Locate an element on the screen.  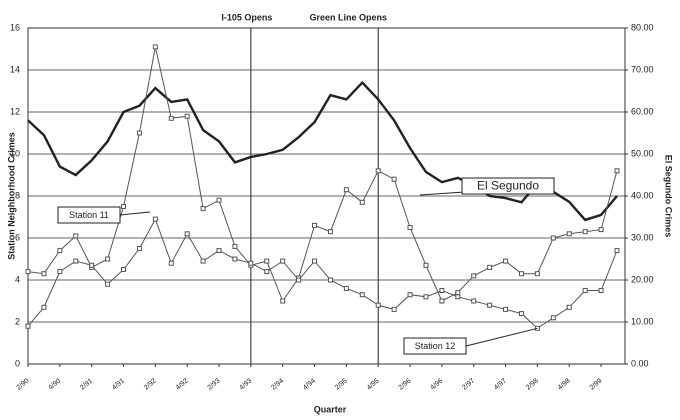
y-tick-label: 6 is located at coordinates (17, 237).